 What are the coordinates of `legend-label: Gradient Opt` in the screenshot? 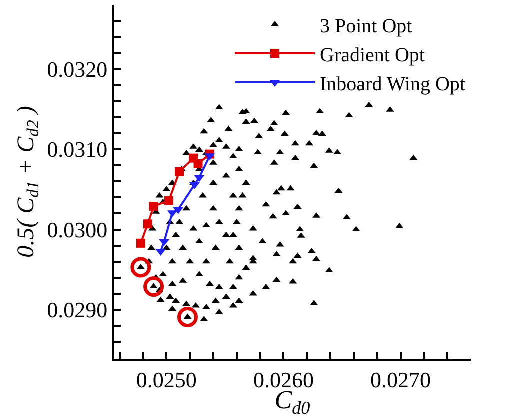 It's located at (373, 55).